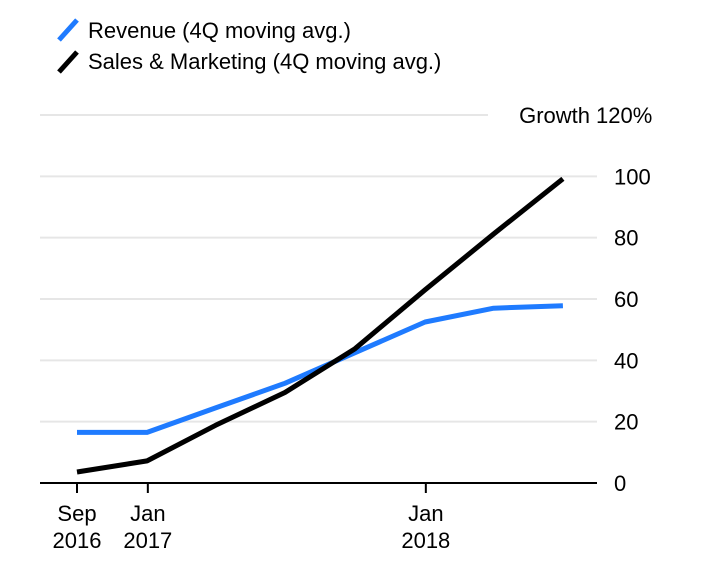  I want to click on x-tick-label-year: 2018, so click(425, 540).